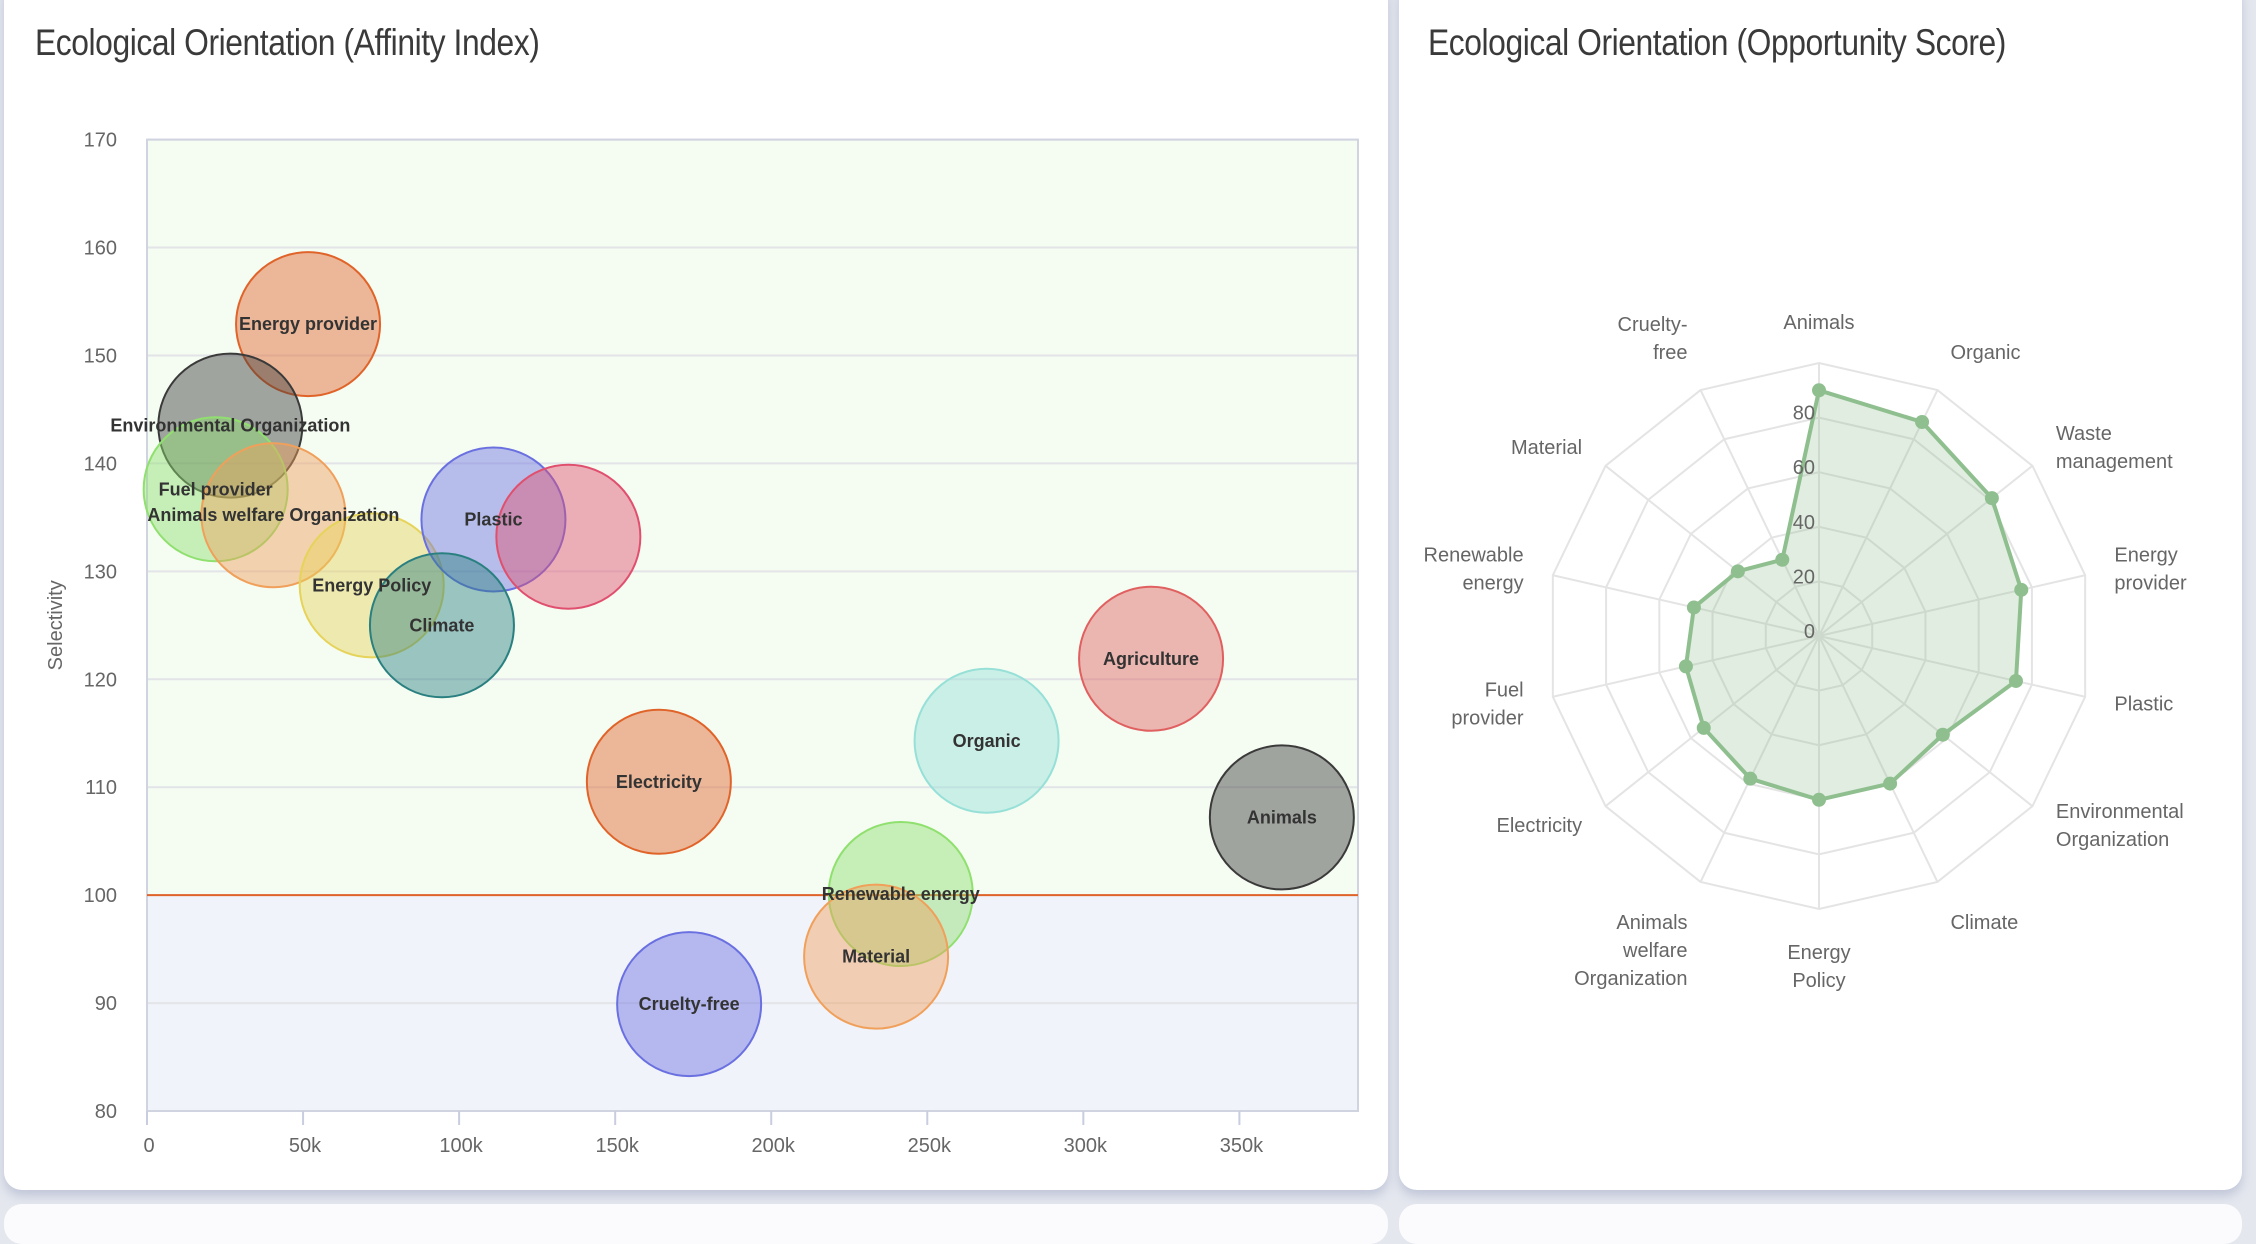 The image size is (2256, 1244). I want to click on radar-tick-label: 60, so click(1804, 468).